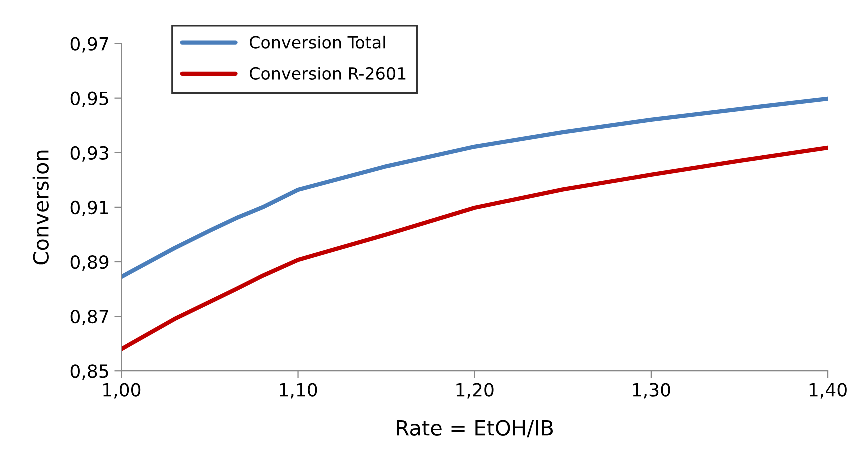 The height and width of the screenshot is (461, 851). I want to click on y-tick-label: 0,89, so click(89, 263).